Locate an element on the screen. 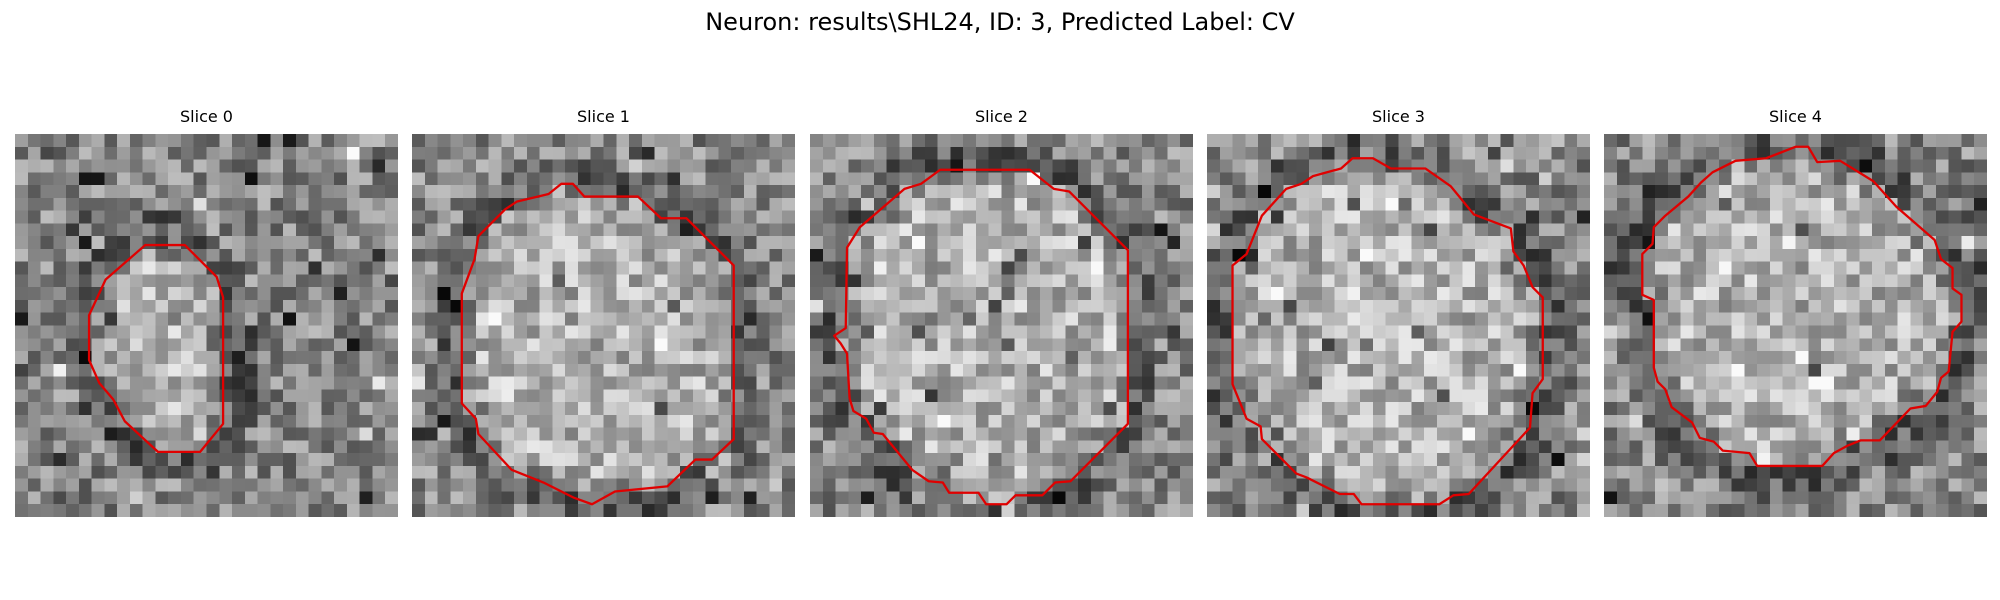  slice-panel-0: Slice 0 is located at coordinates (206, 312).